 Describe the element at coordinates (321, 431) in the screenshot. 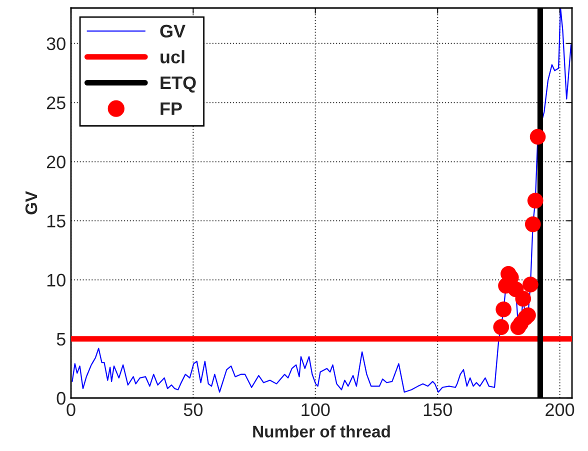

I see `x-axis-title: Number of thread` at that location.